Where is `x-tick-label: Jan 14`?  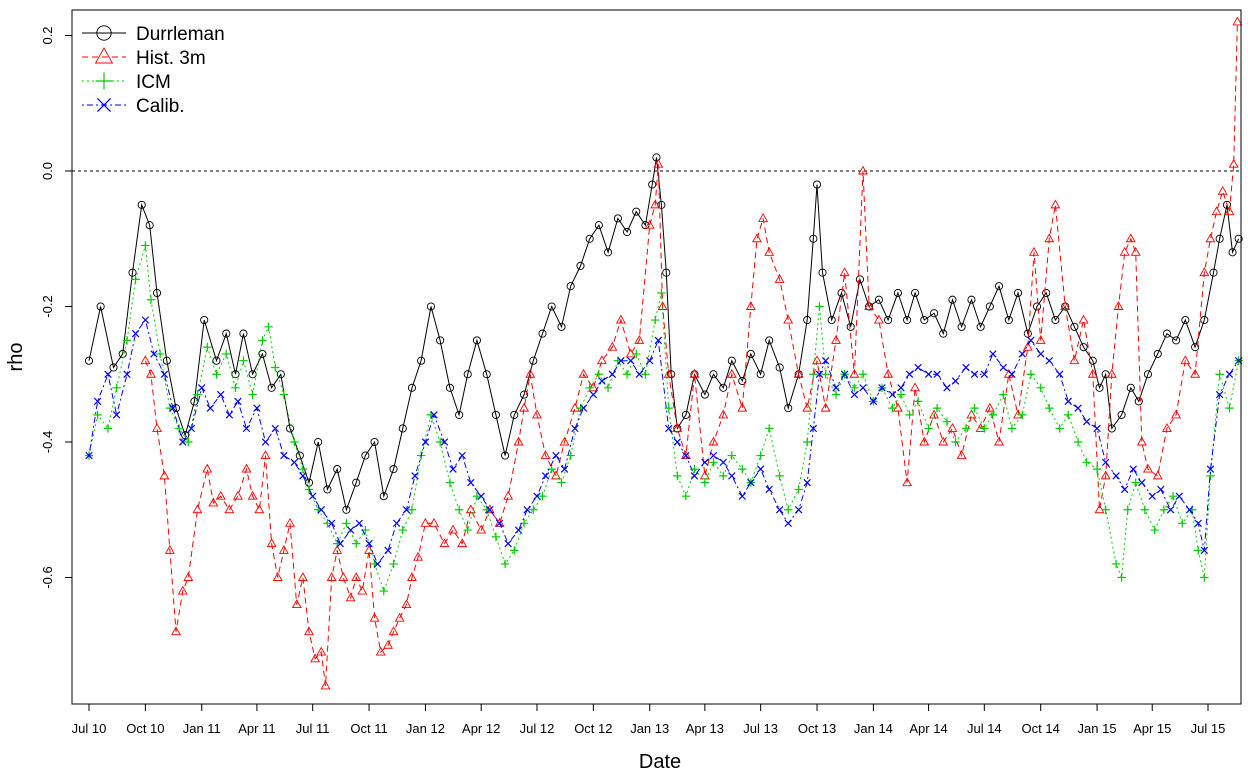 x-tick-label: Jan 14 is located at coordinates (873, 728).